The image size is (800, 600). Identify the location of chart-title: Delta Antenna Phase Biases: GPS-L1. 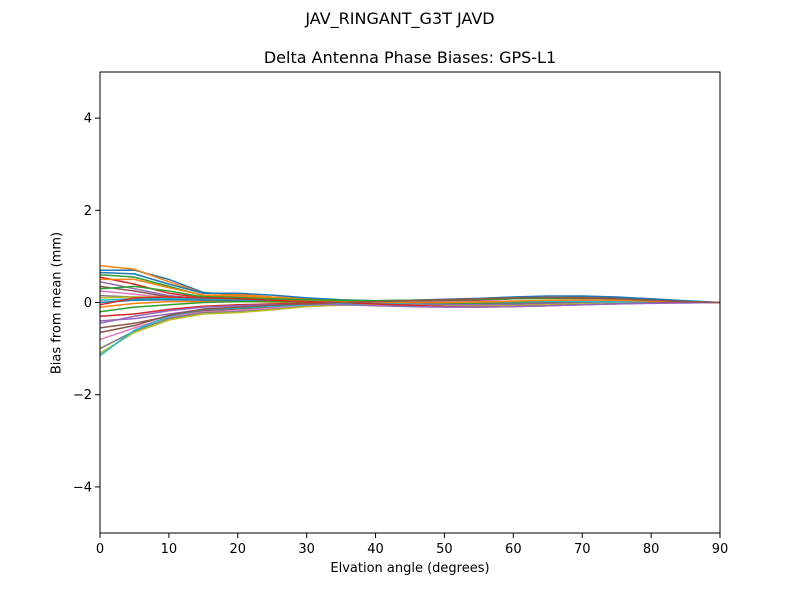
(410, 57).